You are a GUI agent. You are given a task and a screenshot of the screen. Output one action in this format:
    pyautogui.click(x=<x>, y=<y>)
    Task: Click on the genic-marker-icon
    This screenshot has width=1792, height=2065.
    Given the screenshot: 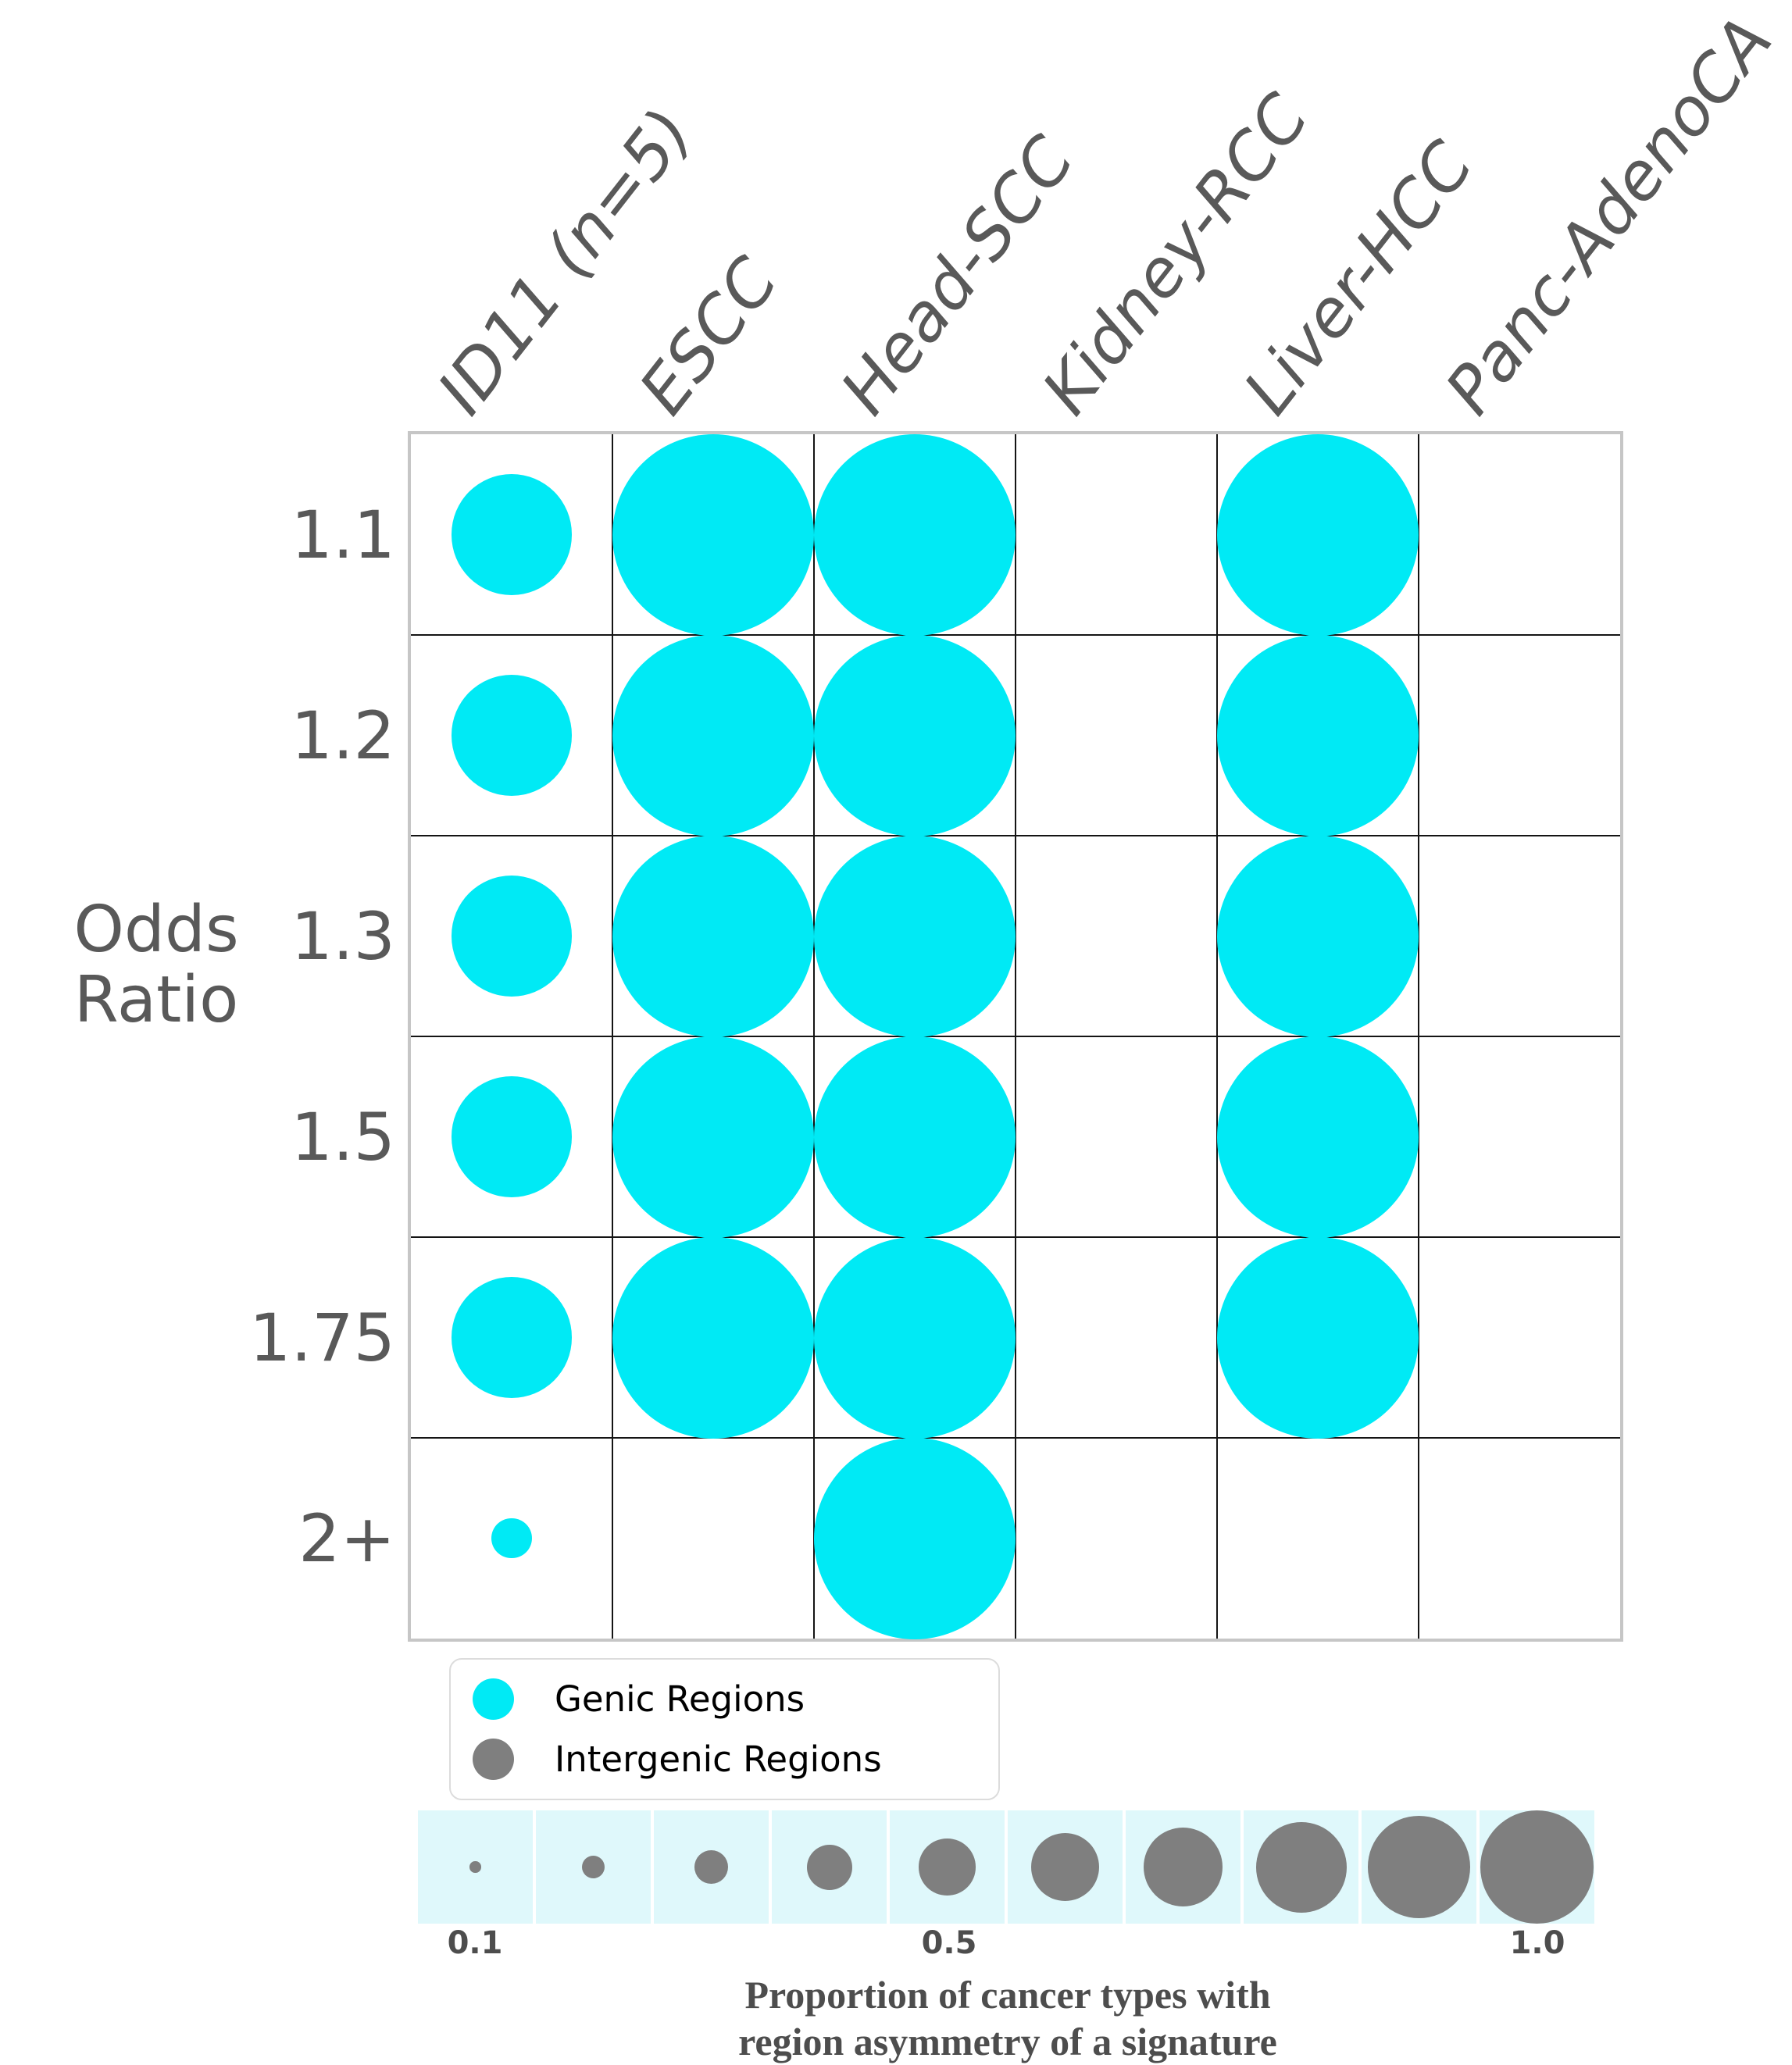 What is the action you would take?
    pyautogui.click(x=493, y=1699)
    